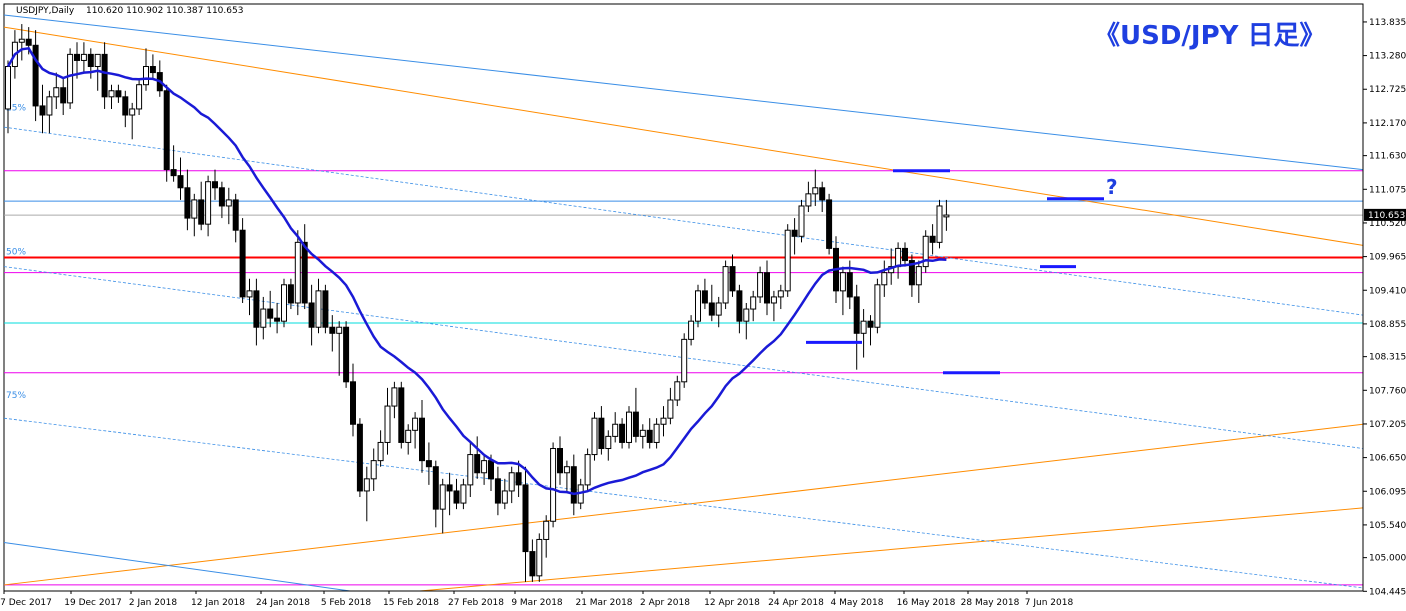  What do you see at coordinates (1387, 258) in the screenshot?
I see `y-tick-label: 109.965` at bounding box center [1387, 258].